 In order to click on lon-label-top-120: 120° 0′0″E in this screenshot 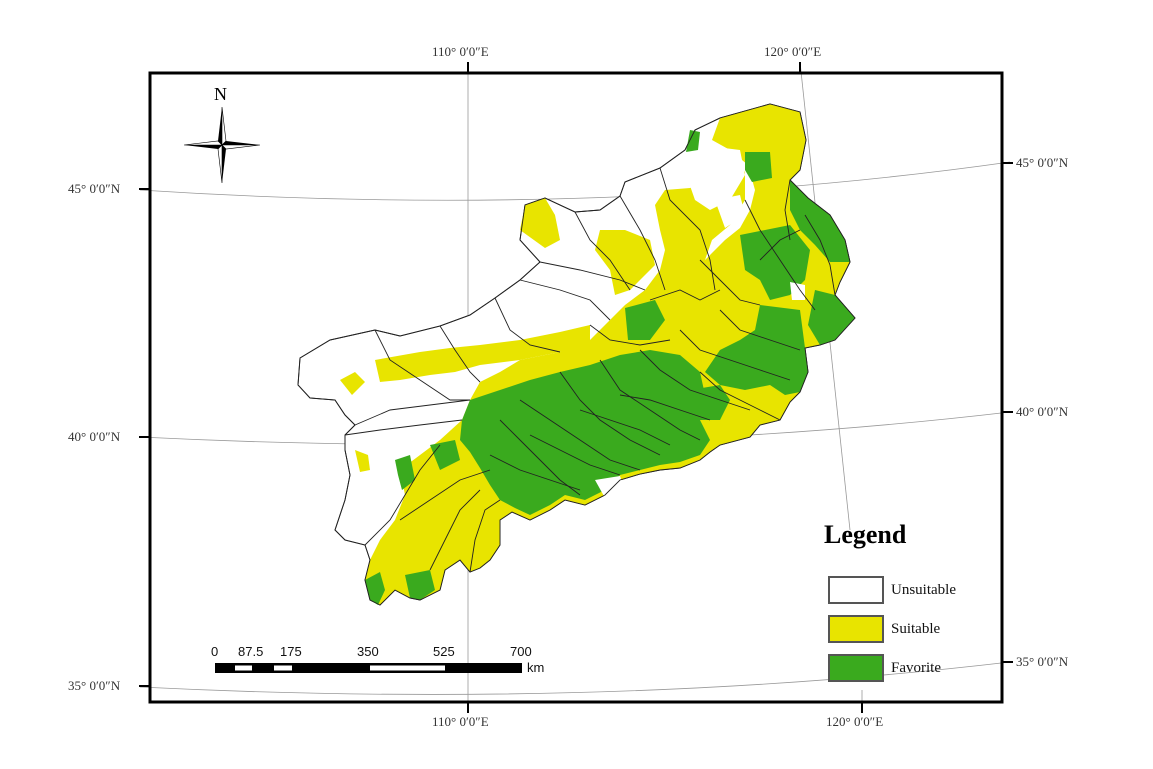, I will do `click(793, 51)`.